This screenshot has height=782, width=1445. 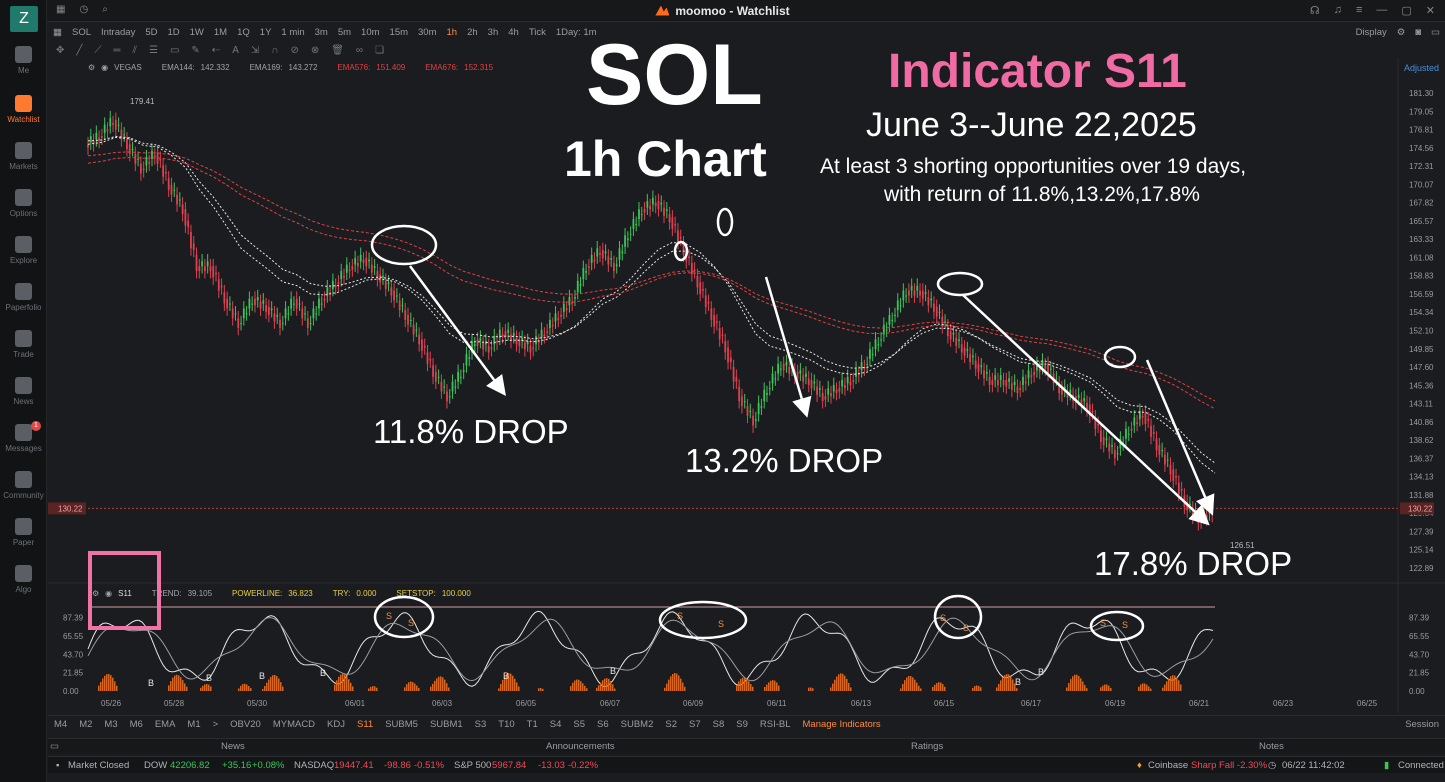 What do you see at coordinates (841, 724) in the screenshot?
I see `manage-indicators-button: Manage Indicators` at bounding box center [841, 724].